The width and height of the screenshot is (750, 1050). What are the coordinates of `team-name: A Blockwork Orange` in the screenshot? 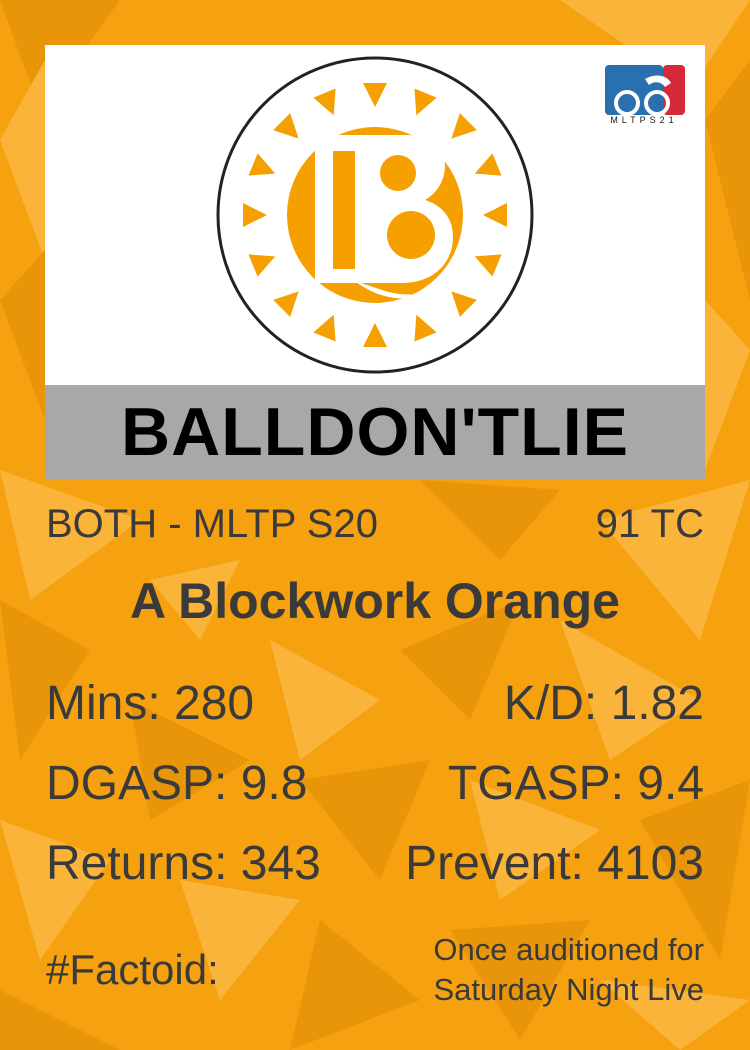 It's located at (375, 601).